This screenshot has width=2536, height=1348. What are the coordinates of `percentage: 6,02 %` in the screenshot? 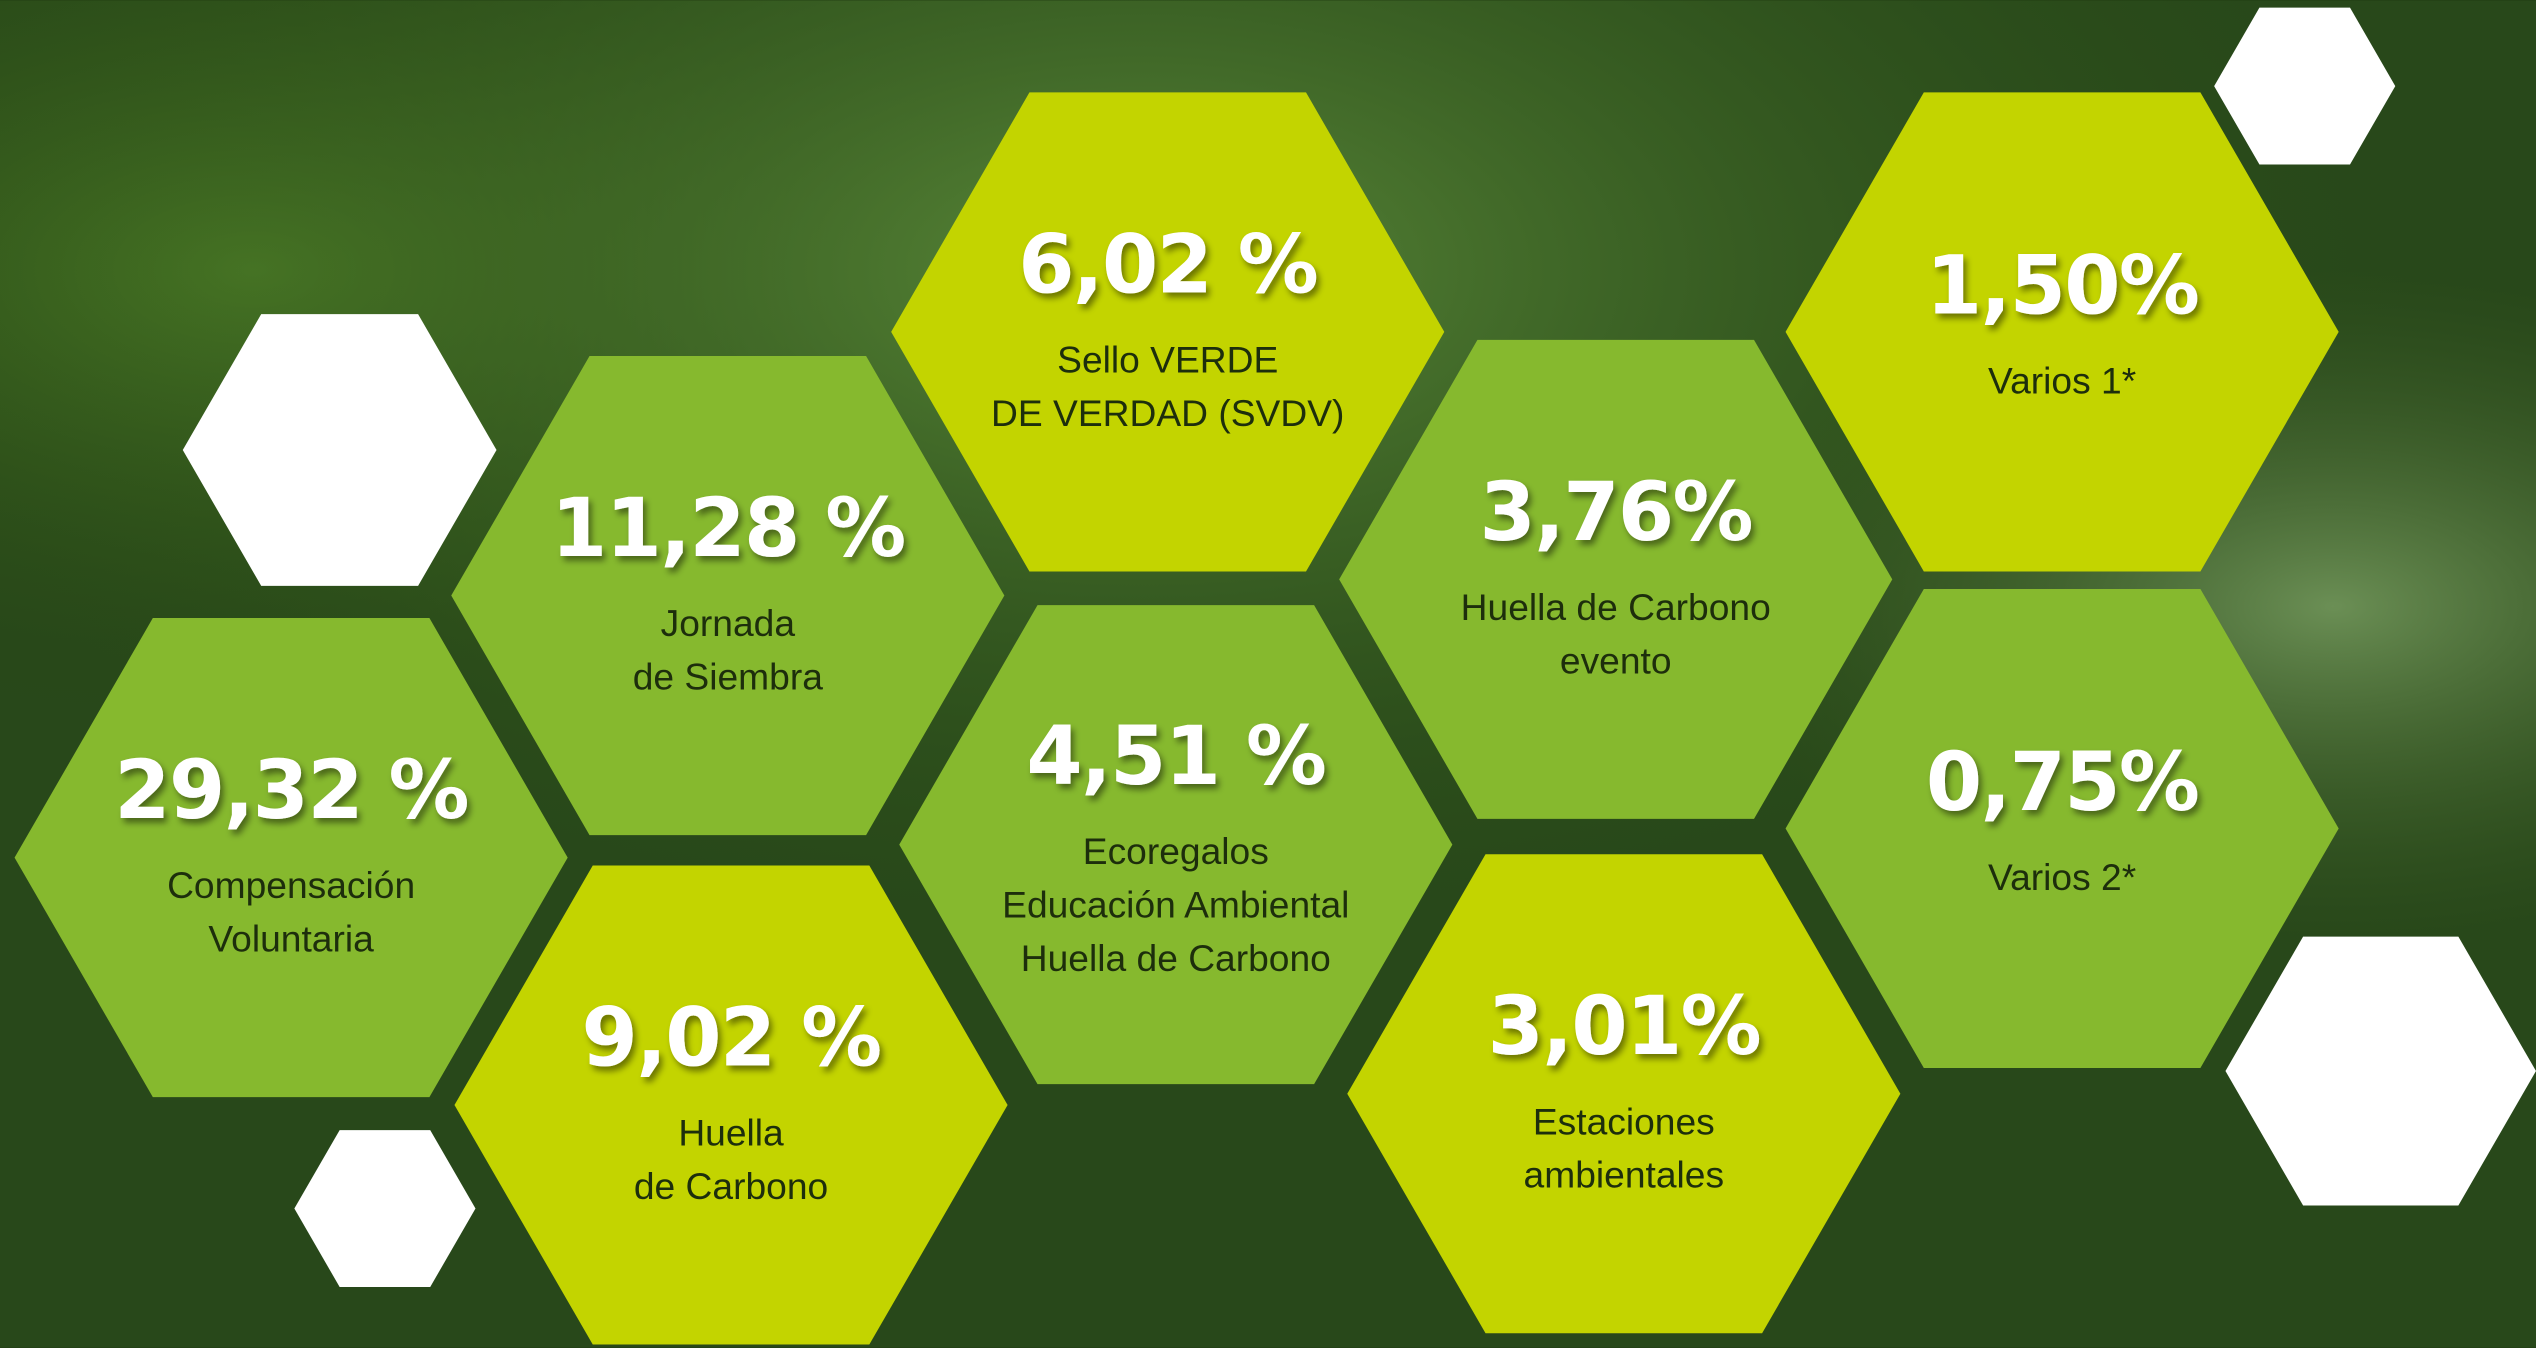 It's located at (1167, 265).